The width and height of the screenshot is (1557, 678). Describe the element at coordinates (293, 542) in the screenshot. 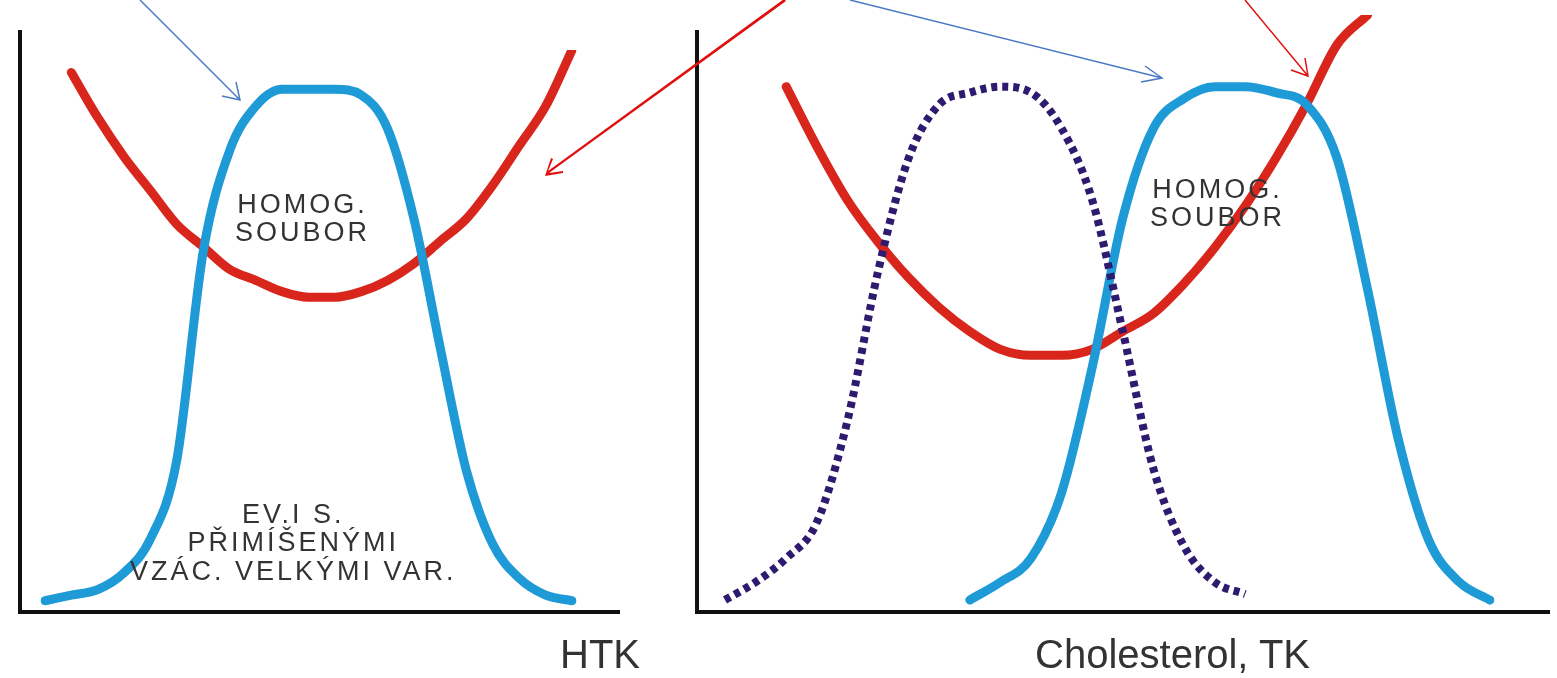

I see `annotation: EV.I S. PŘIMÍŠENÝMI VZÁC. VELKÝMI VAR.` at that location.